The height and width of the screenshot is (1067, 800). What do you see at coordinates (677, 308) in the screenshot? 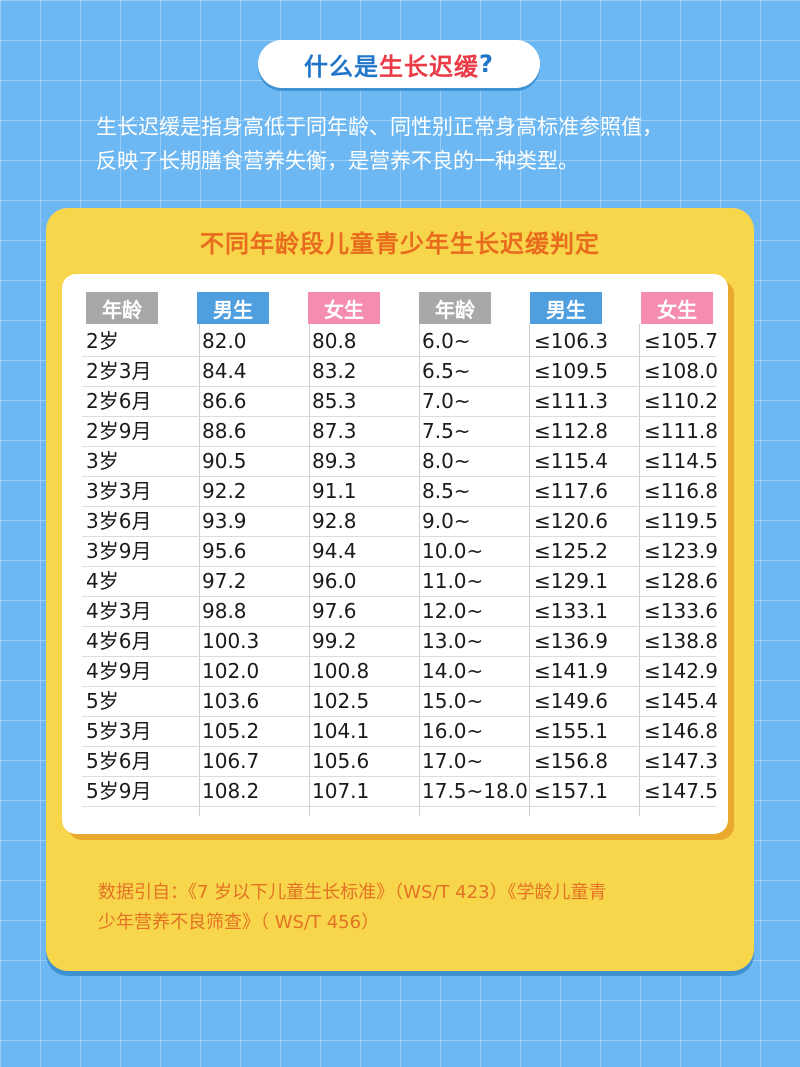
I see `header-female-2: 女生` at bounding box center [677, 308].